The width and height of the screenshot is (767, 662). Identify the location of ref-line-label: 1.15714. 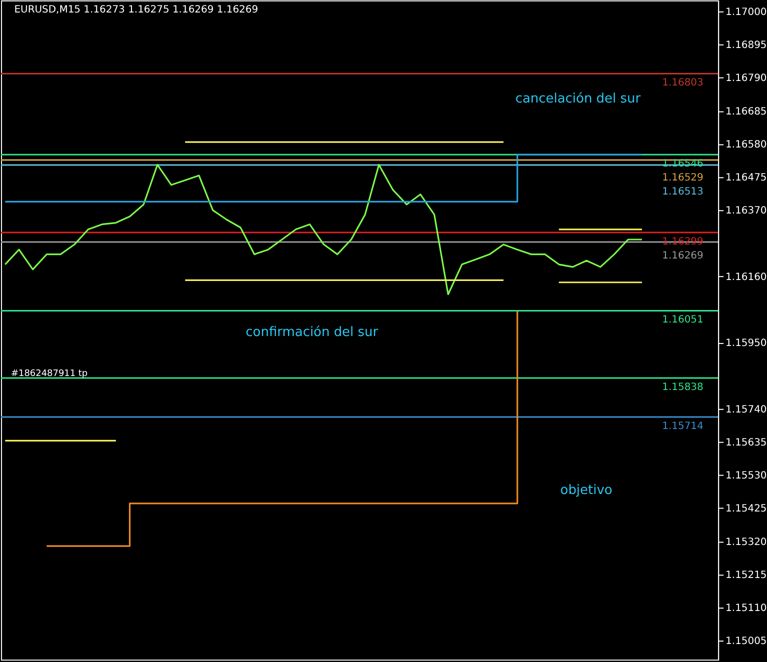
(683, 426).